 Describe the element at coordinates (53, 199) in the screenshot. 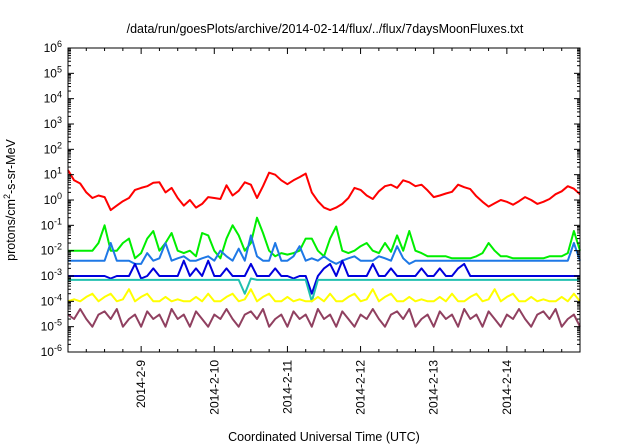

I see `y-tick-label: 10⁰` at that location.